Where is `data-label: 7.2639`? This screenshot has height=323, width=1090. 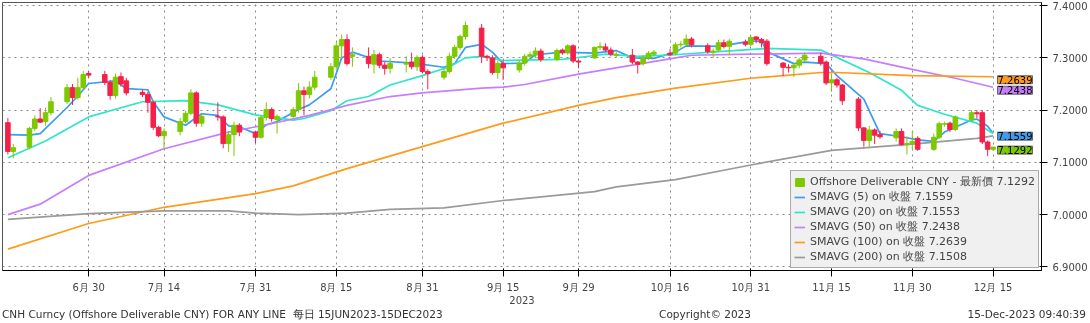
data-label: 7.2639 is located at coordinates (1015, 80).